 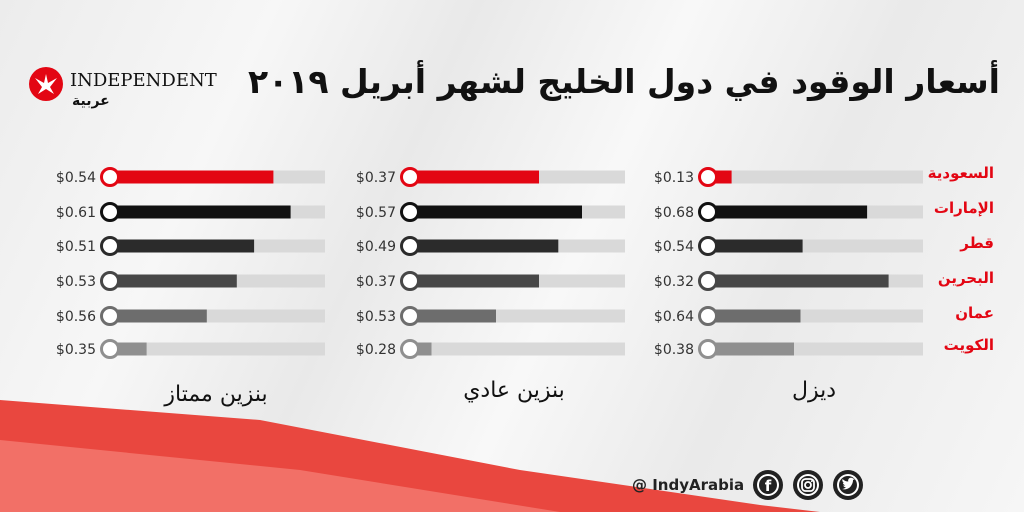 I want to click on country-label: الإمارات, so click(x=963, y=208).